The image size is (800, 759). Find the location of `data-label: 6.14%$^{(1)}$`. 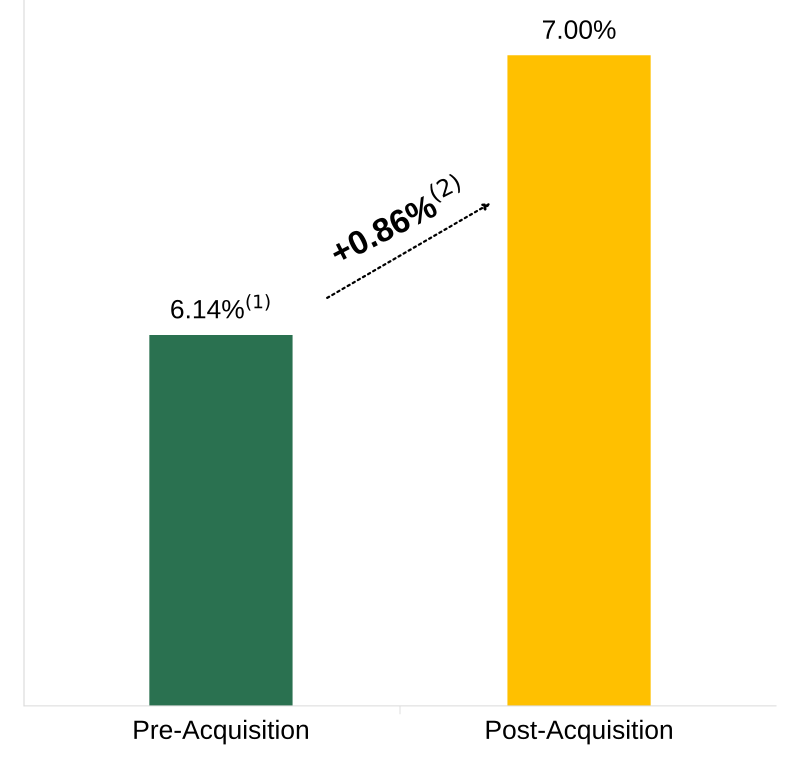

data-label: 6.14%$^{(1)}$ is located at coordinates (220, 306).